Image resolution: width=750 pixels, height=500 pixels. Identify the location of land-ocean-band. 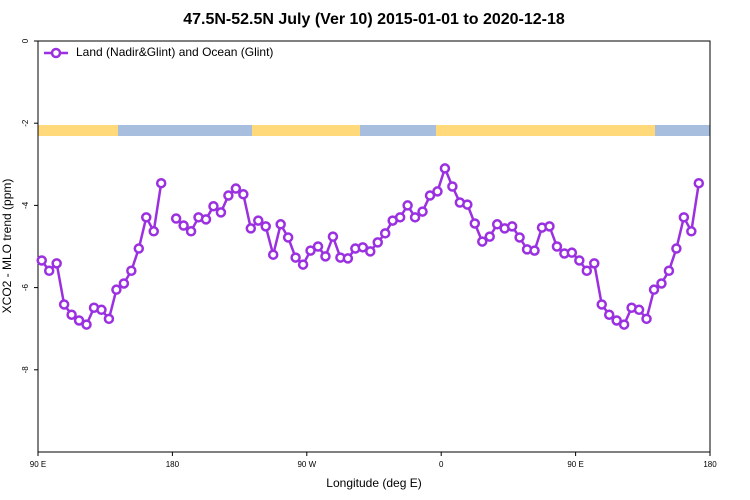
(374, 130).